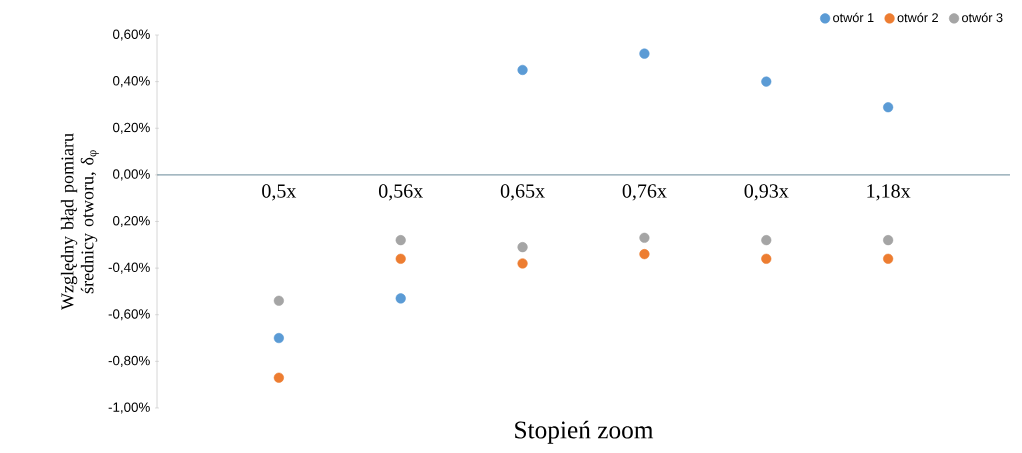 The width and height of the screenshot is (1022, 453). What do you see at coordinates (400, 192) in the screenshot?
I see `x-tick-label: 0,56x` at bounding box center [400, 192].